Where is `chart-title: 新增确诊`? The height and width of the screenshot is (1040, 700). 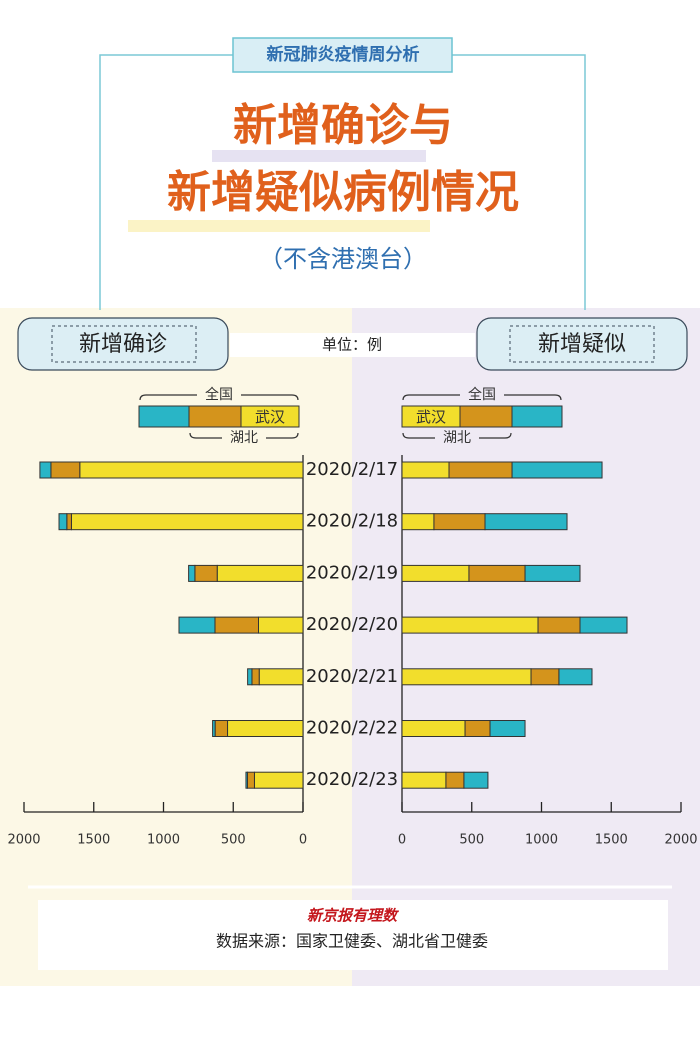
chart-title: 新增确诊 is located at coordinates (123, 344).